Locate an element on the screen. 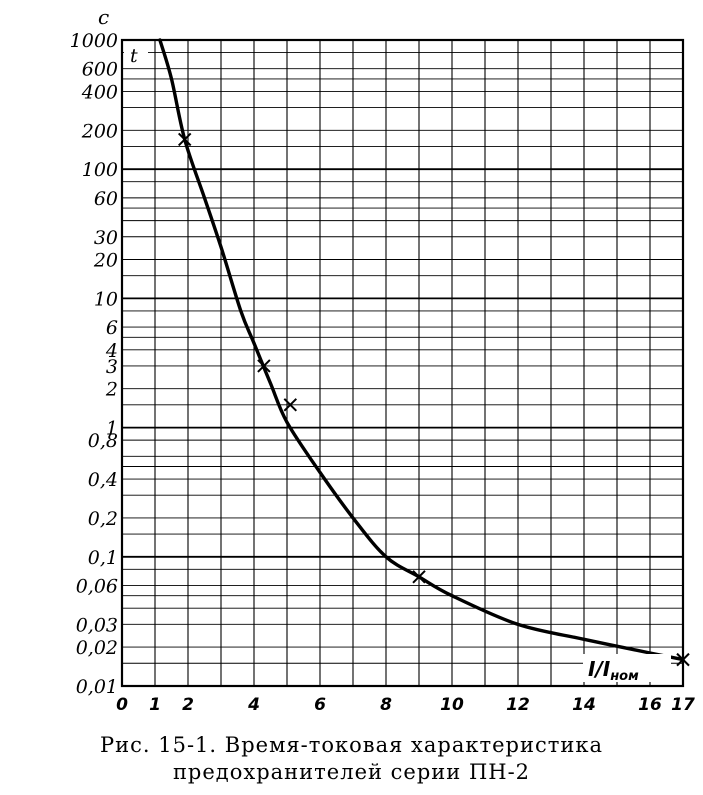 Image resolution: width=703 pixels, height=795 pixels. x-axis-label: I/Iном is located at coordinates (613, 670).